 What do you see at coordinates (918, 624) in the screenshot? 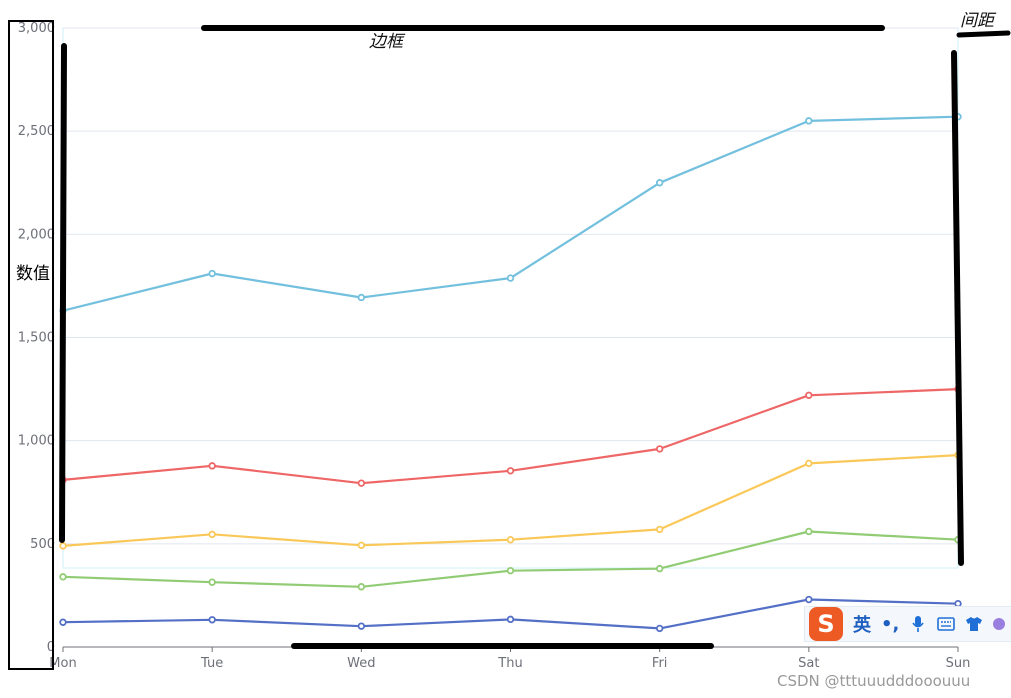
I see `microphone-icon` at bounding box center [918, 624].